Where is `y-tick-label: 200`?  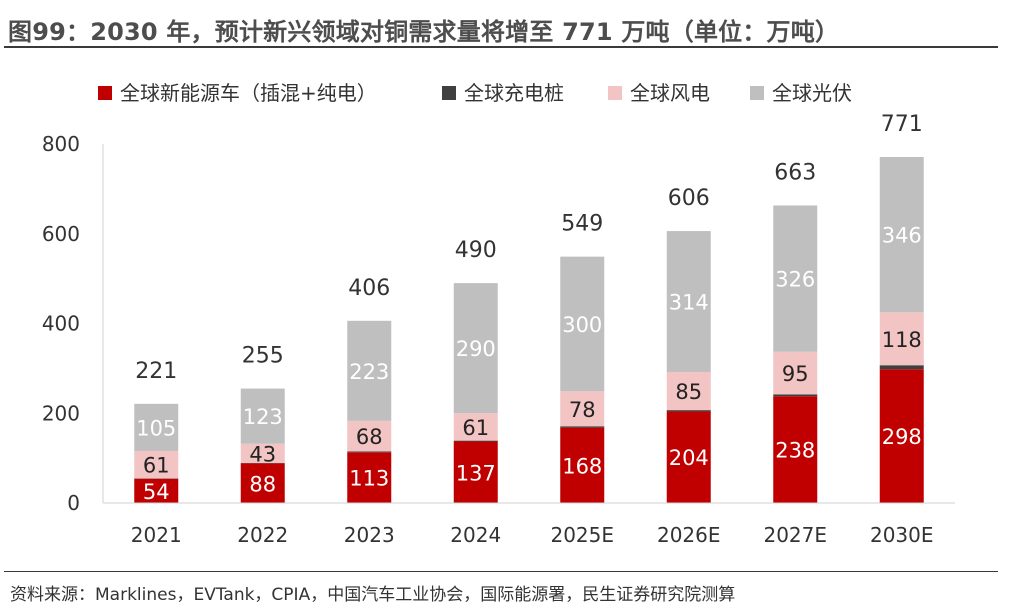
y-tick-label: 200 is located at coordinates (61, 413).